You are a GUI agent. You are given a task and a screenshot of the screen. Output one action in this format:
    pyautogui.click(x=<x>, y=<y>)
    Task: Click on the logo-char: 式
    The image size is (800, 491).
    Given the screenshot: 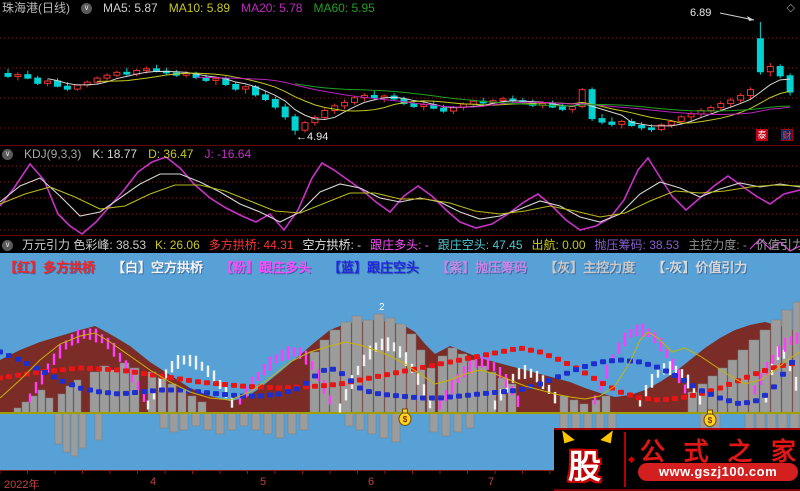 What is the action you would take?
    pyautogui.click(x=696, y=452)
    